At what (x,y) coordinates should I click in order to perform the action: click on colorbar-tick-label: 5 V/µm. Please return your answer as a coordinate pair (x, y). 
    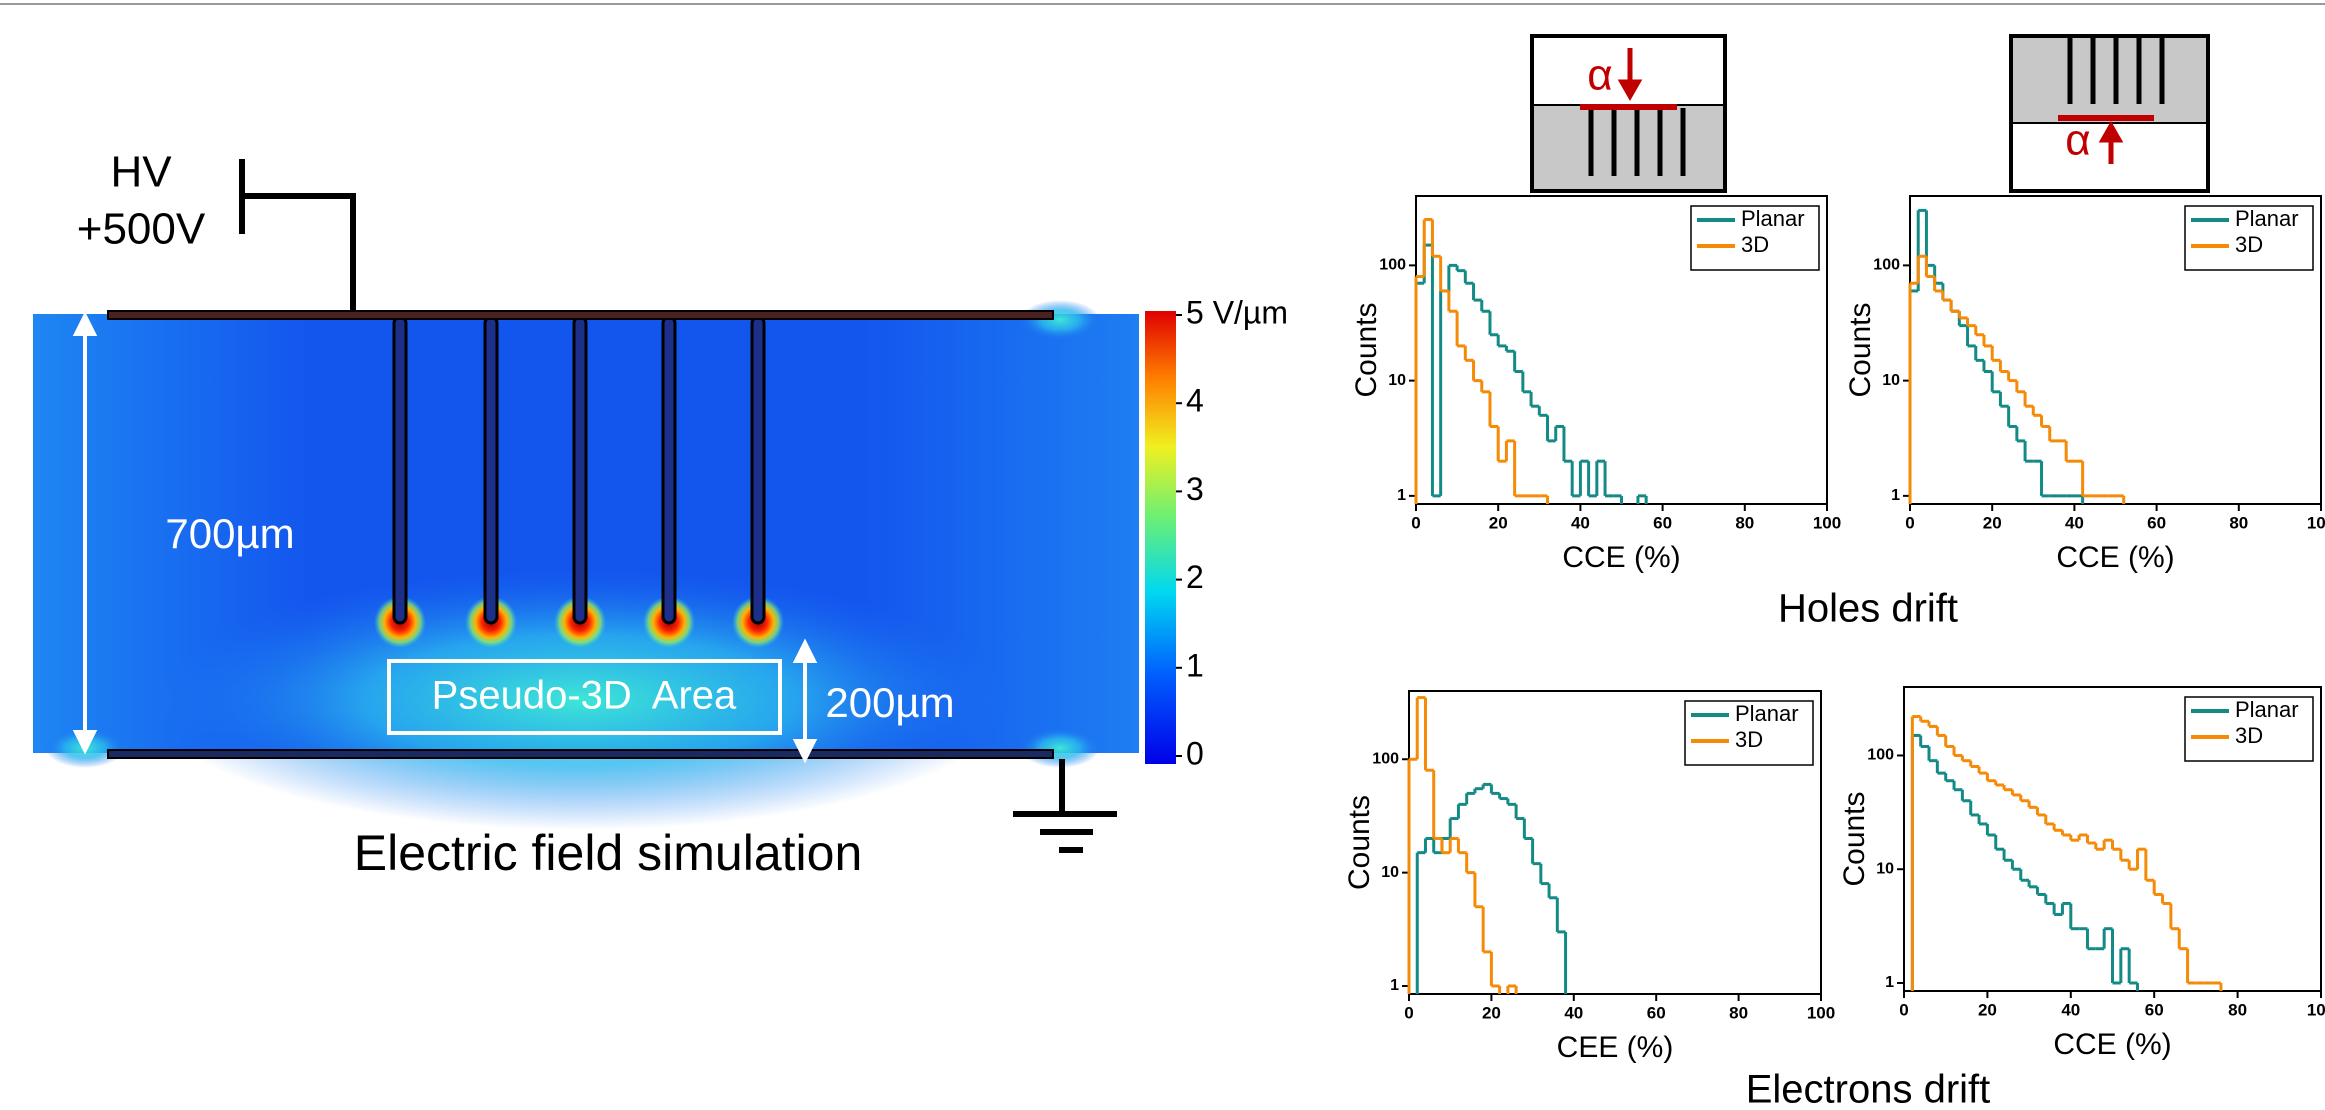
    Looking at the image, I should click on (1237, 312).